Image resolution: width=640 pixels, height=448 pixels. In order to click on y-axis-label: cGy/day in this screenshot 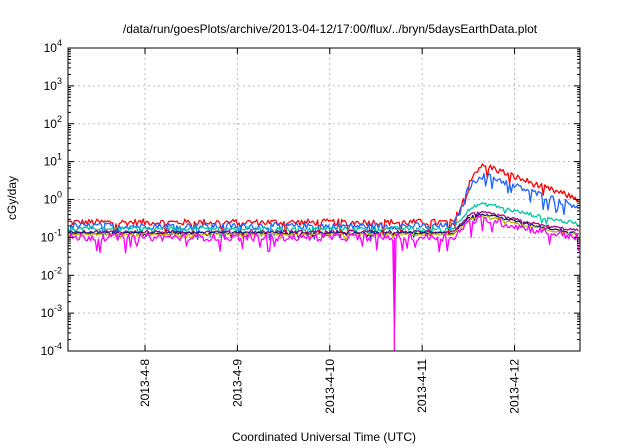, I will do `click(12, 198)`.